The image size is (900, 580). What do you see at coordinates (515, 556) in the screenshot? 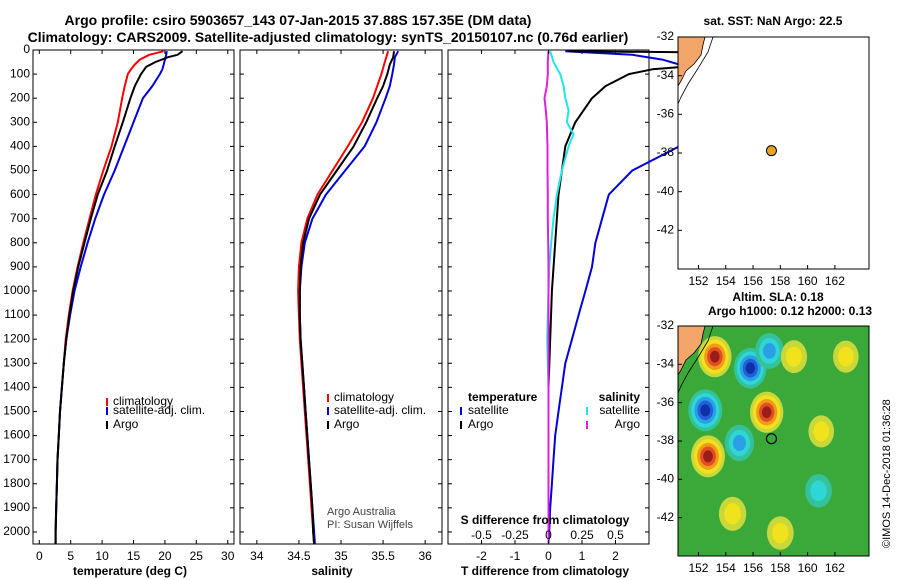
I see `x-tick-label: -1` at bounding box center [515, 556].